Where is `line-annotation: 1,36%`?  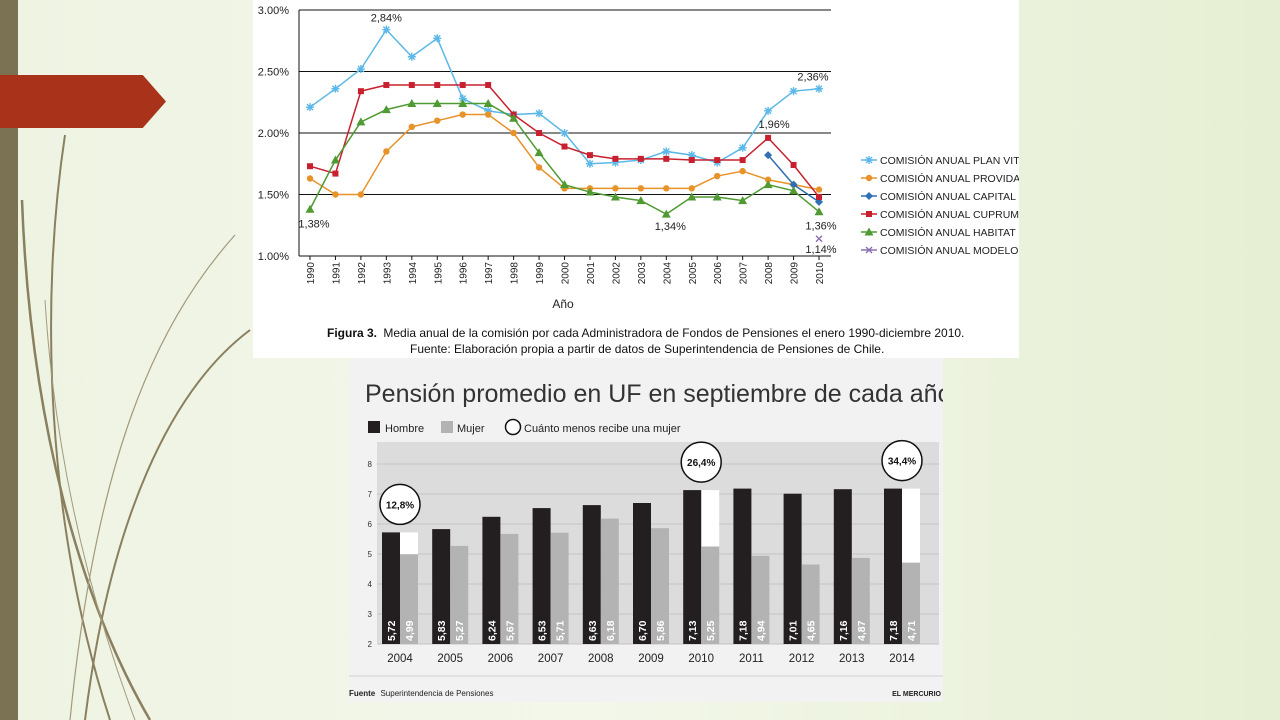
line-annotation: 1,36% is located at coordinates (820, 227).